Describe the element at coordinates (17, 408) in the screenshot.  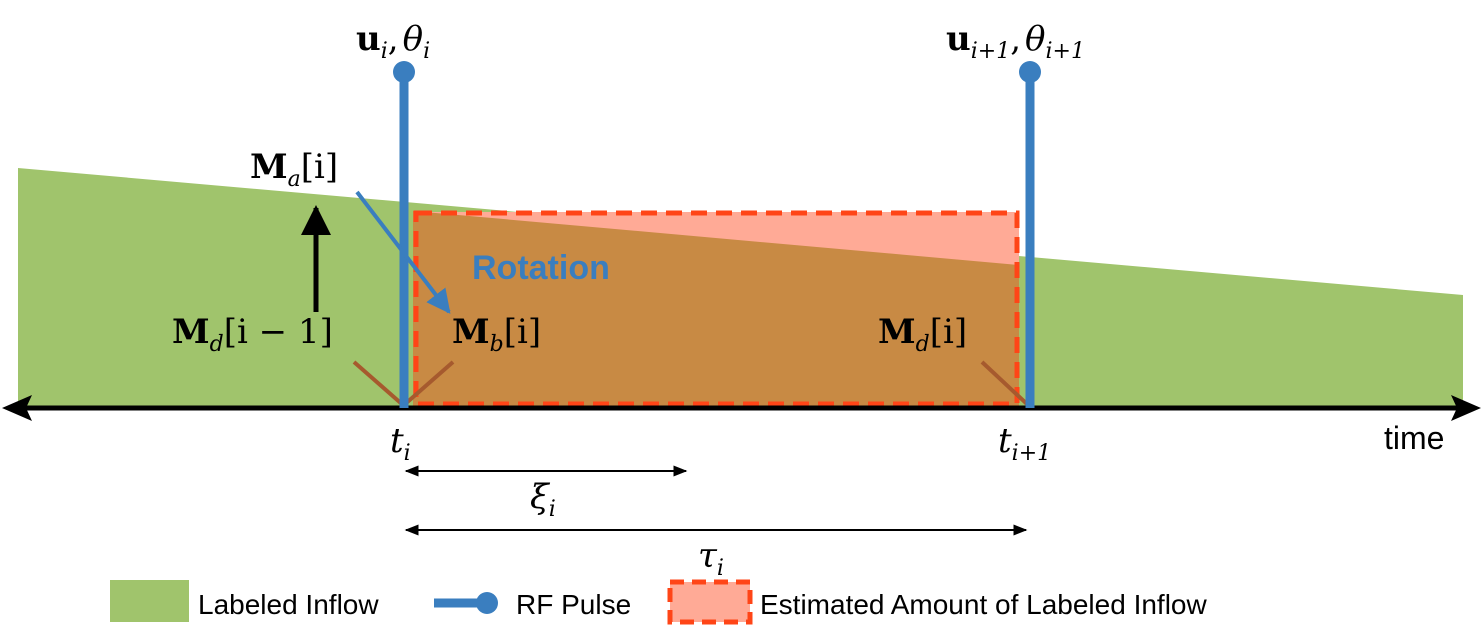
I see `time-axis-left-arrow` at that location.